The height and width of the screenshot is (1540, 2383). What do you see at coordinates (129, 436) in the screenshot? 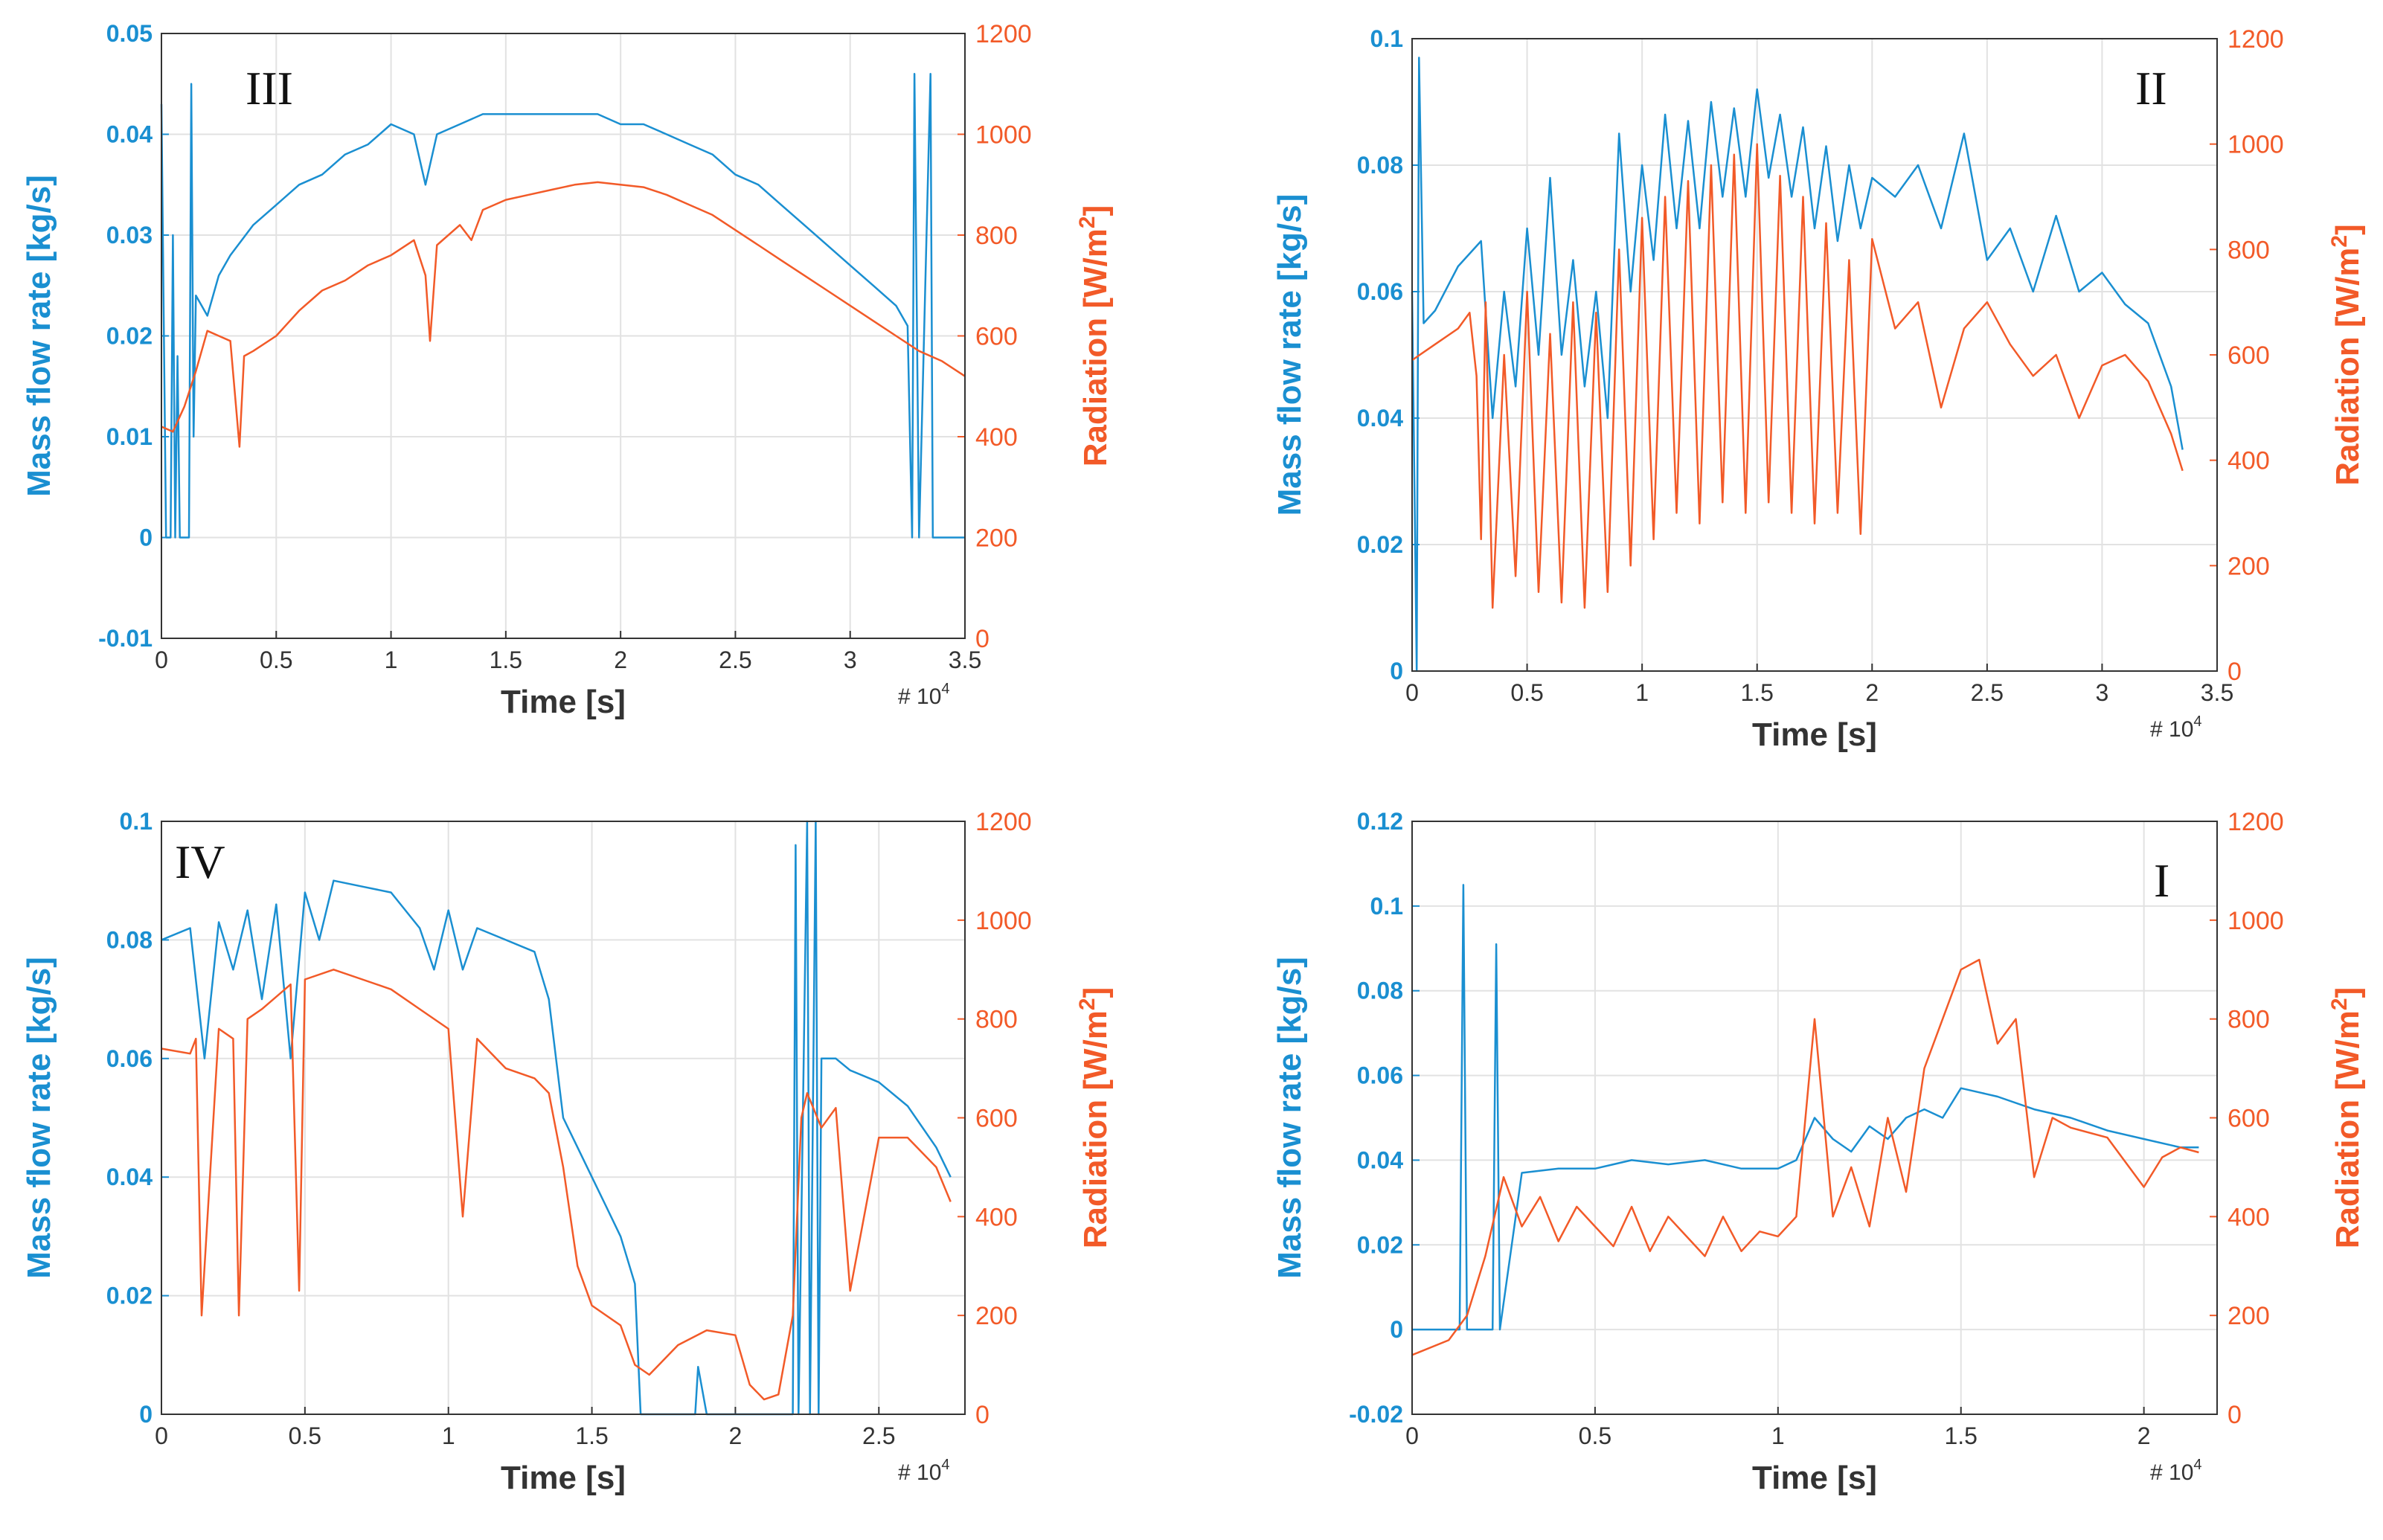
I see `y-tick-label: 0.01` at bounding box center [129, 436].